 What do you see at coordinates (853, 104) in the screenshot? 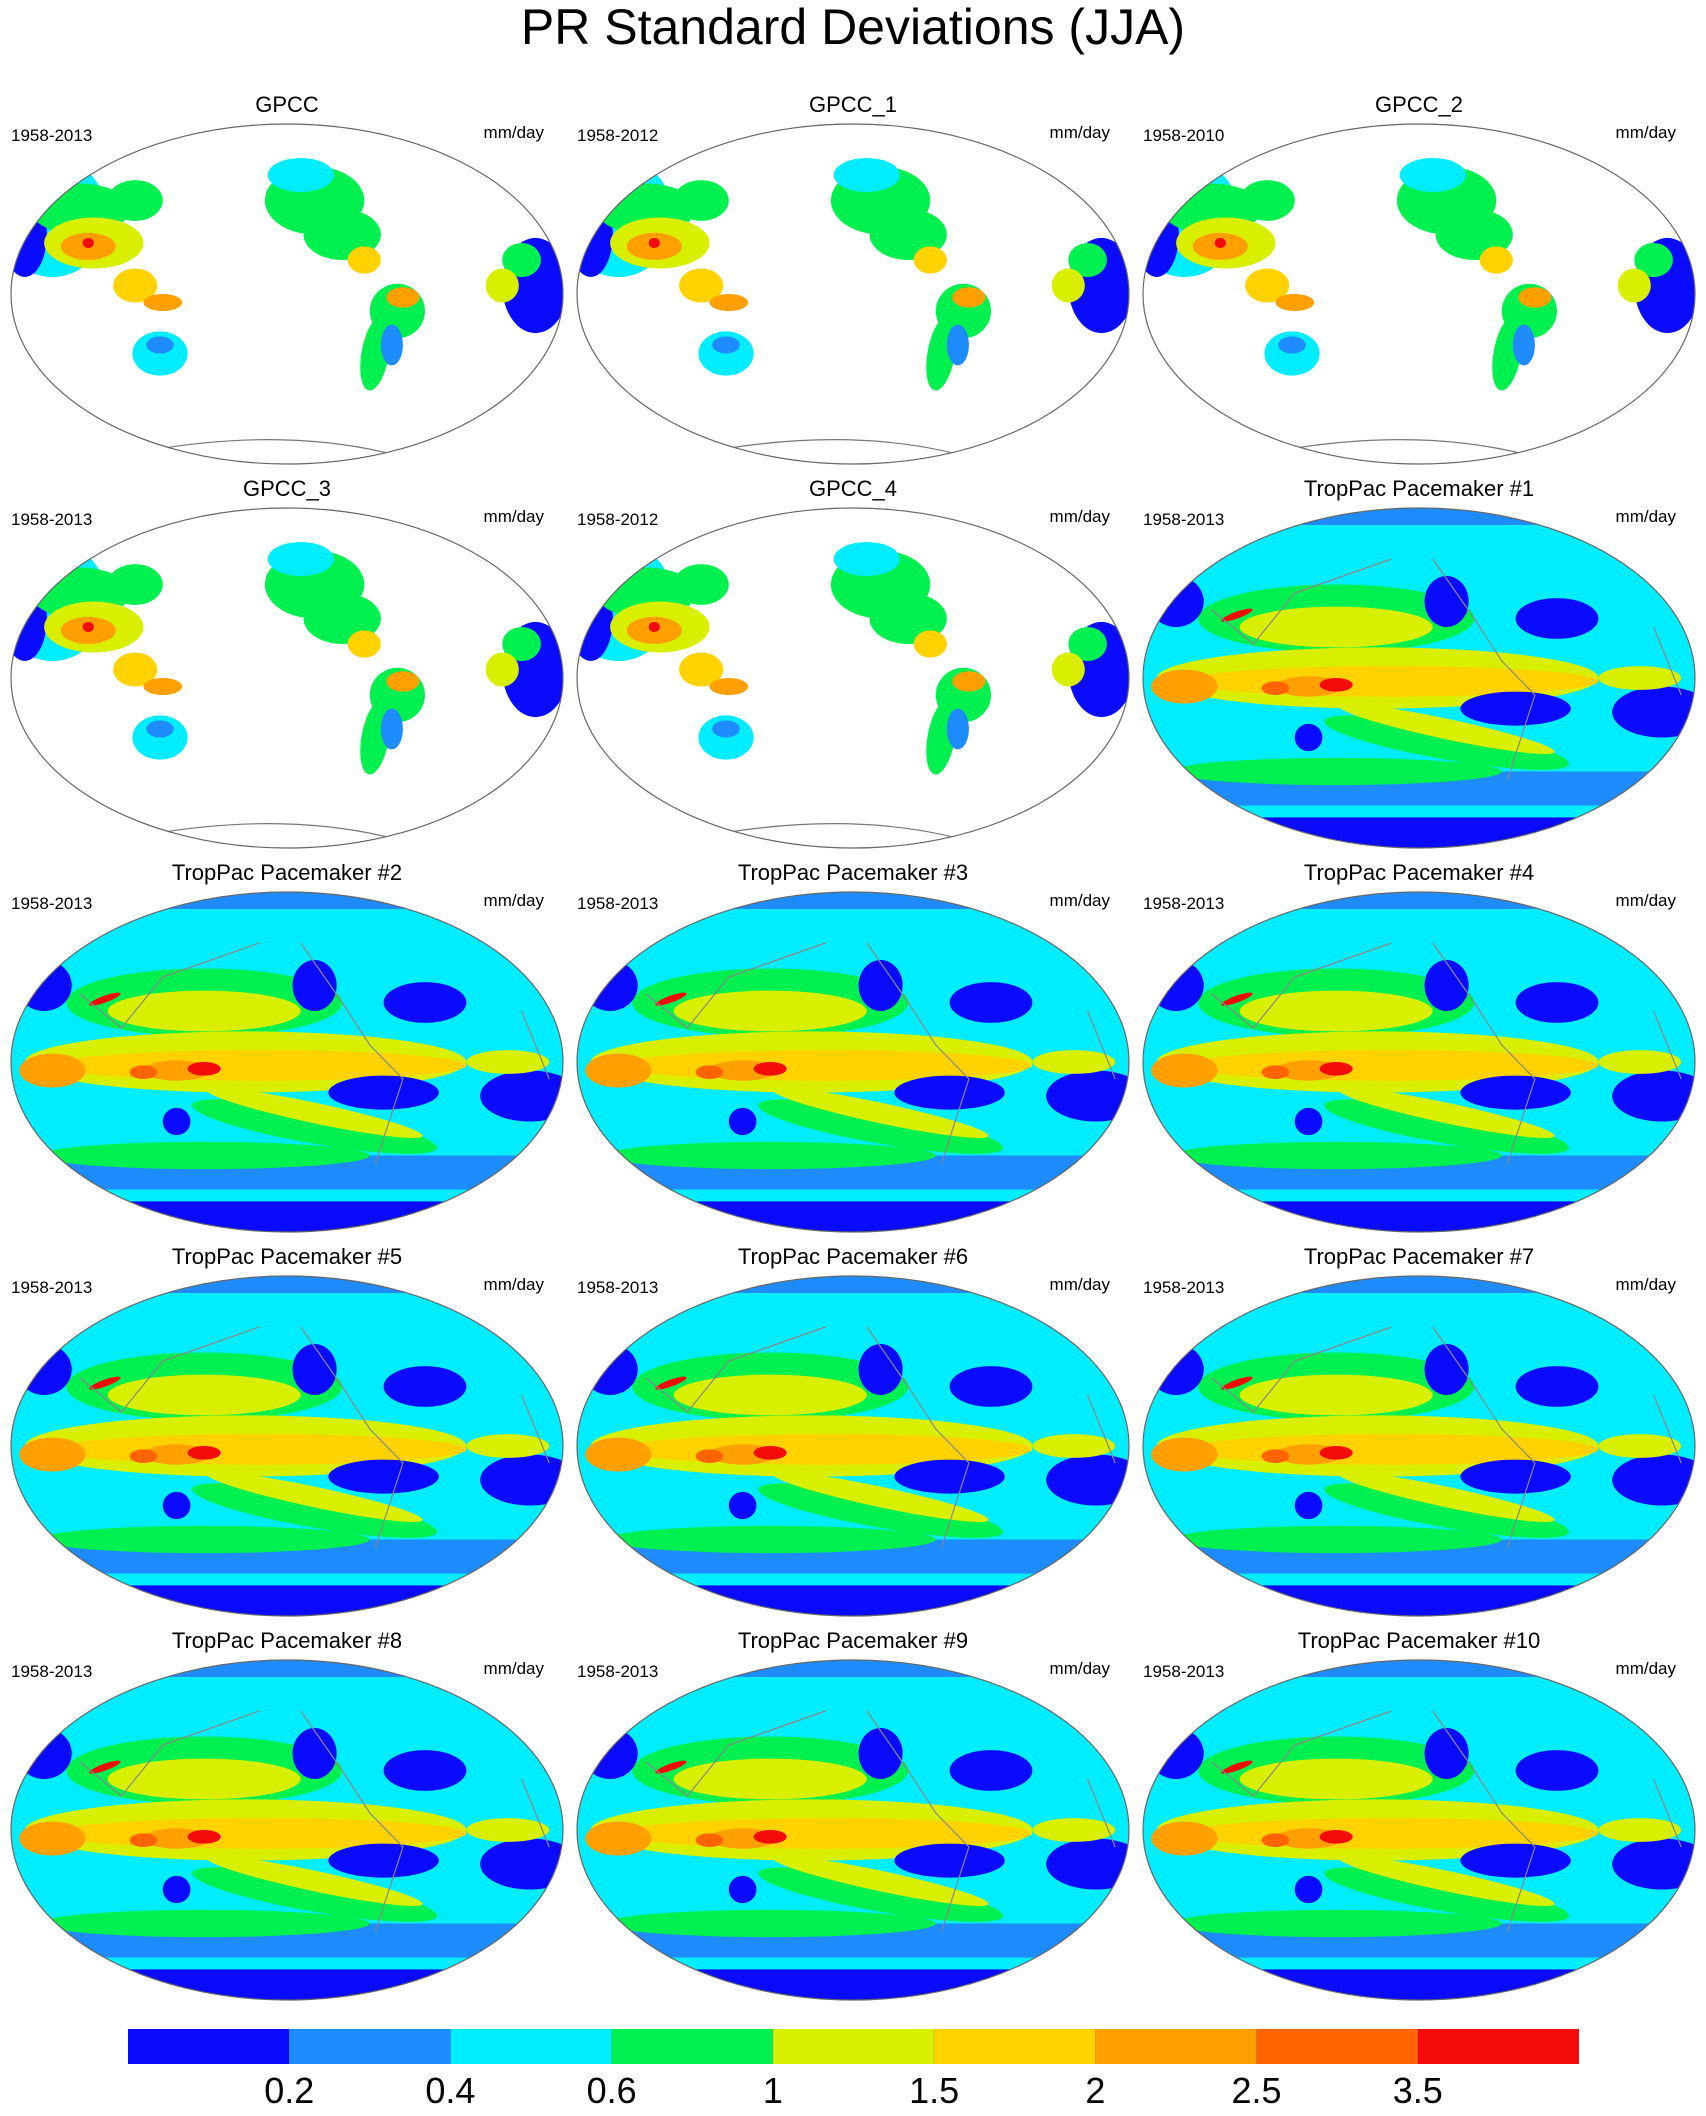
I see `panel-title: GPCC_1` at bounding box center [853, 104].